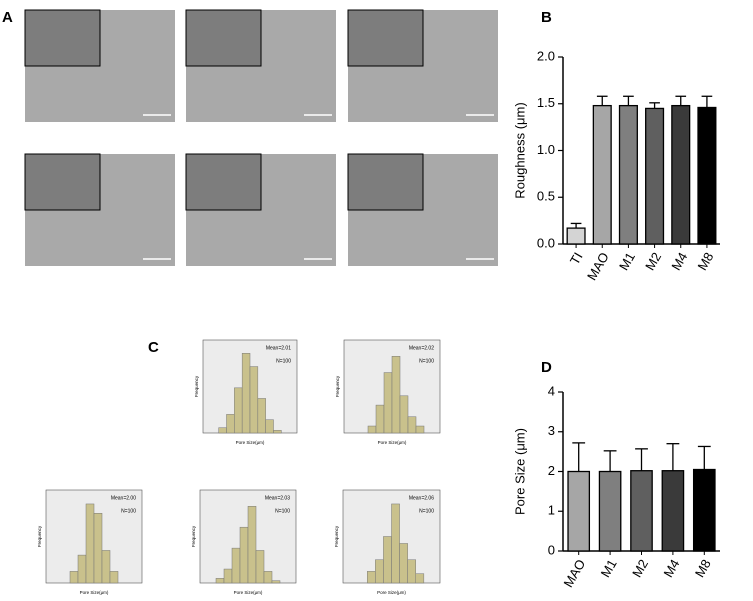  Describe the element at coordinates (546, 149) in the screenshot. I see `y-tick-label: 1.0` at that location.